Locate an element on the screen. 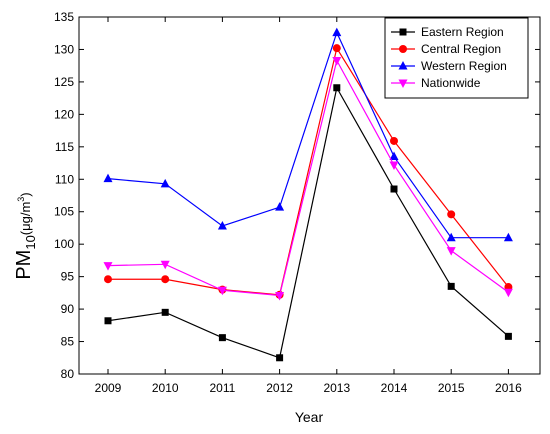 The height and width of the screenshot is (434, 550). legend-label: Eastern Region is located at coordinates (462, 32).